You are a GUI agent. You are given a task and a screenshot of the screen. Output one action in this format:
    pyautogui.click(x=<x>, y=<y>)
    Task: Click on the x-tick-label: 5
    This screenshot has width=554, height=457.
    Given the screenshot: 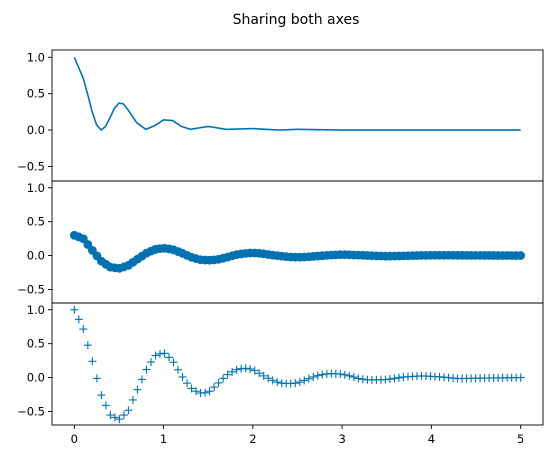 What is the action you would take?
    pyautogui.click(x=520, y=439)
    